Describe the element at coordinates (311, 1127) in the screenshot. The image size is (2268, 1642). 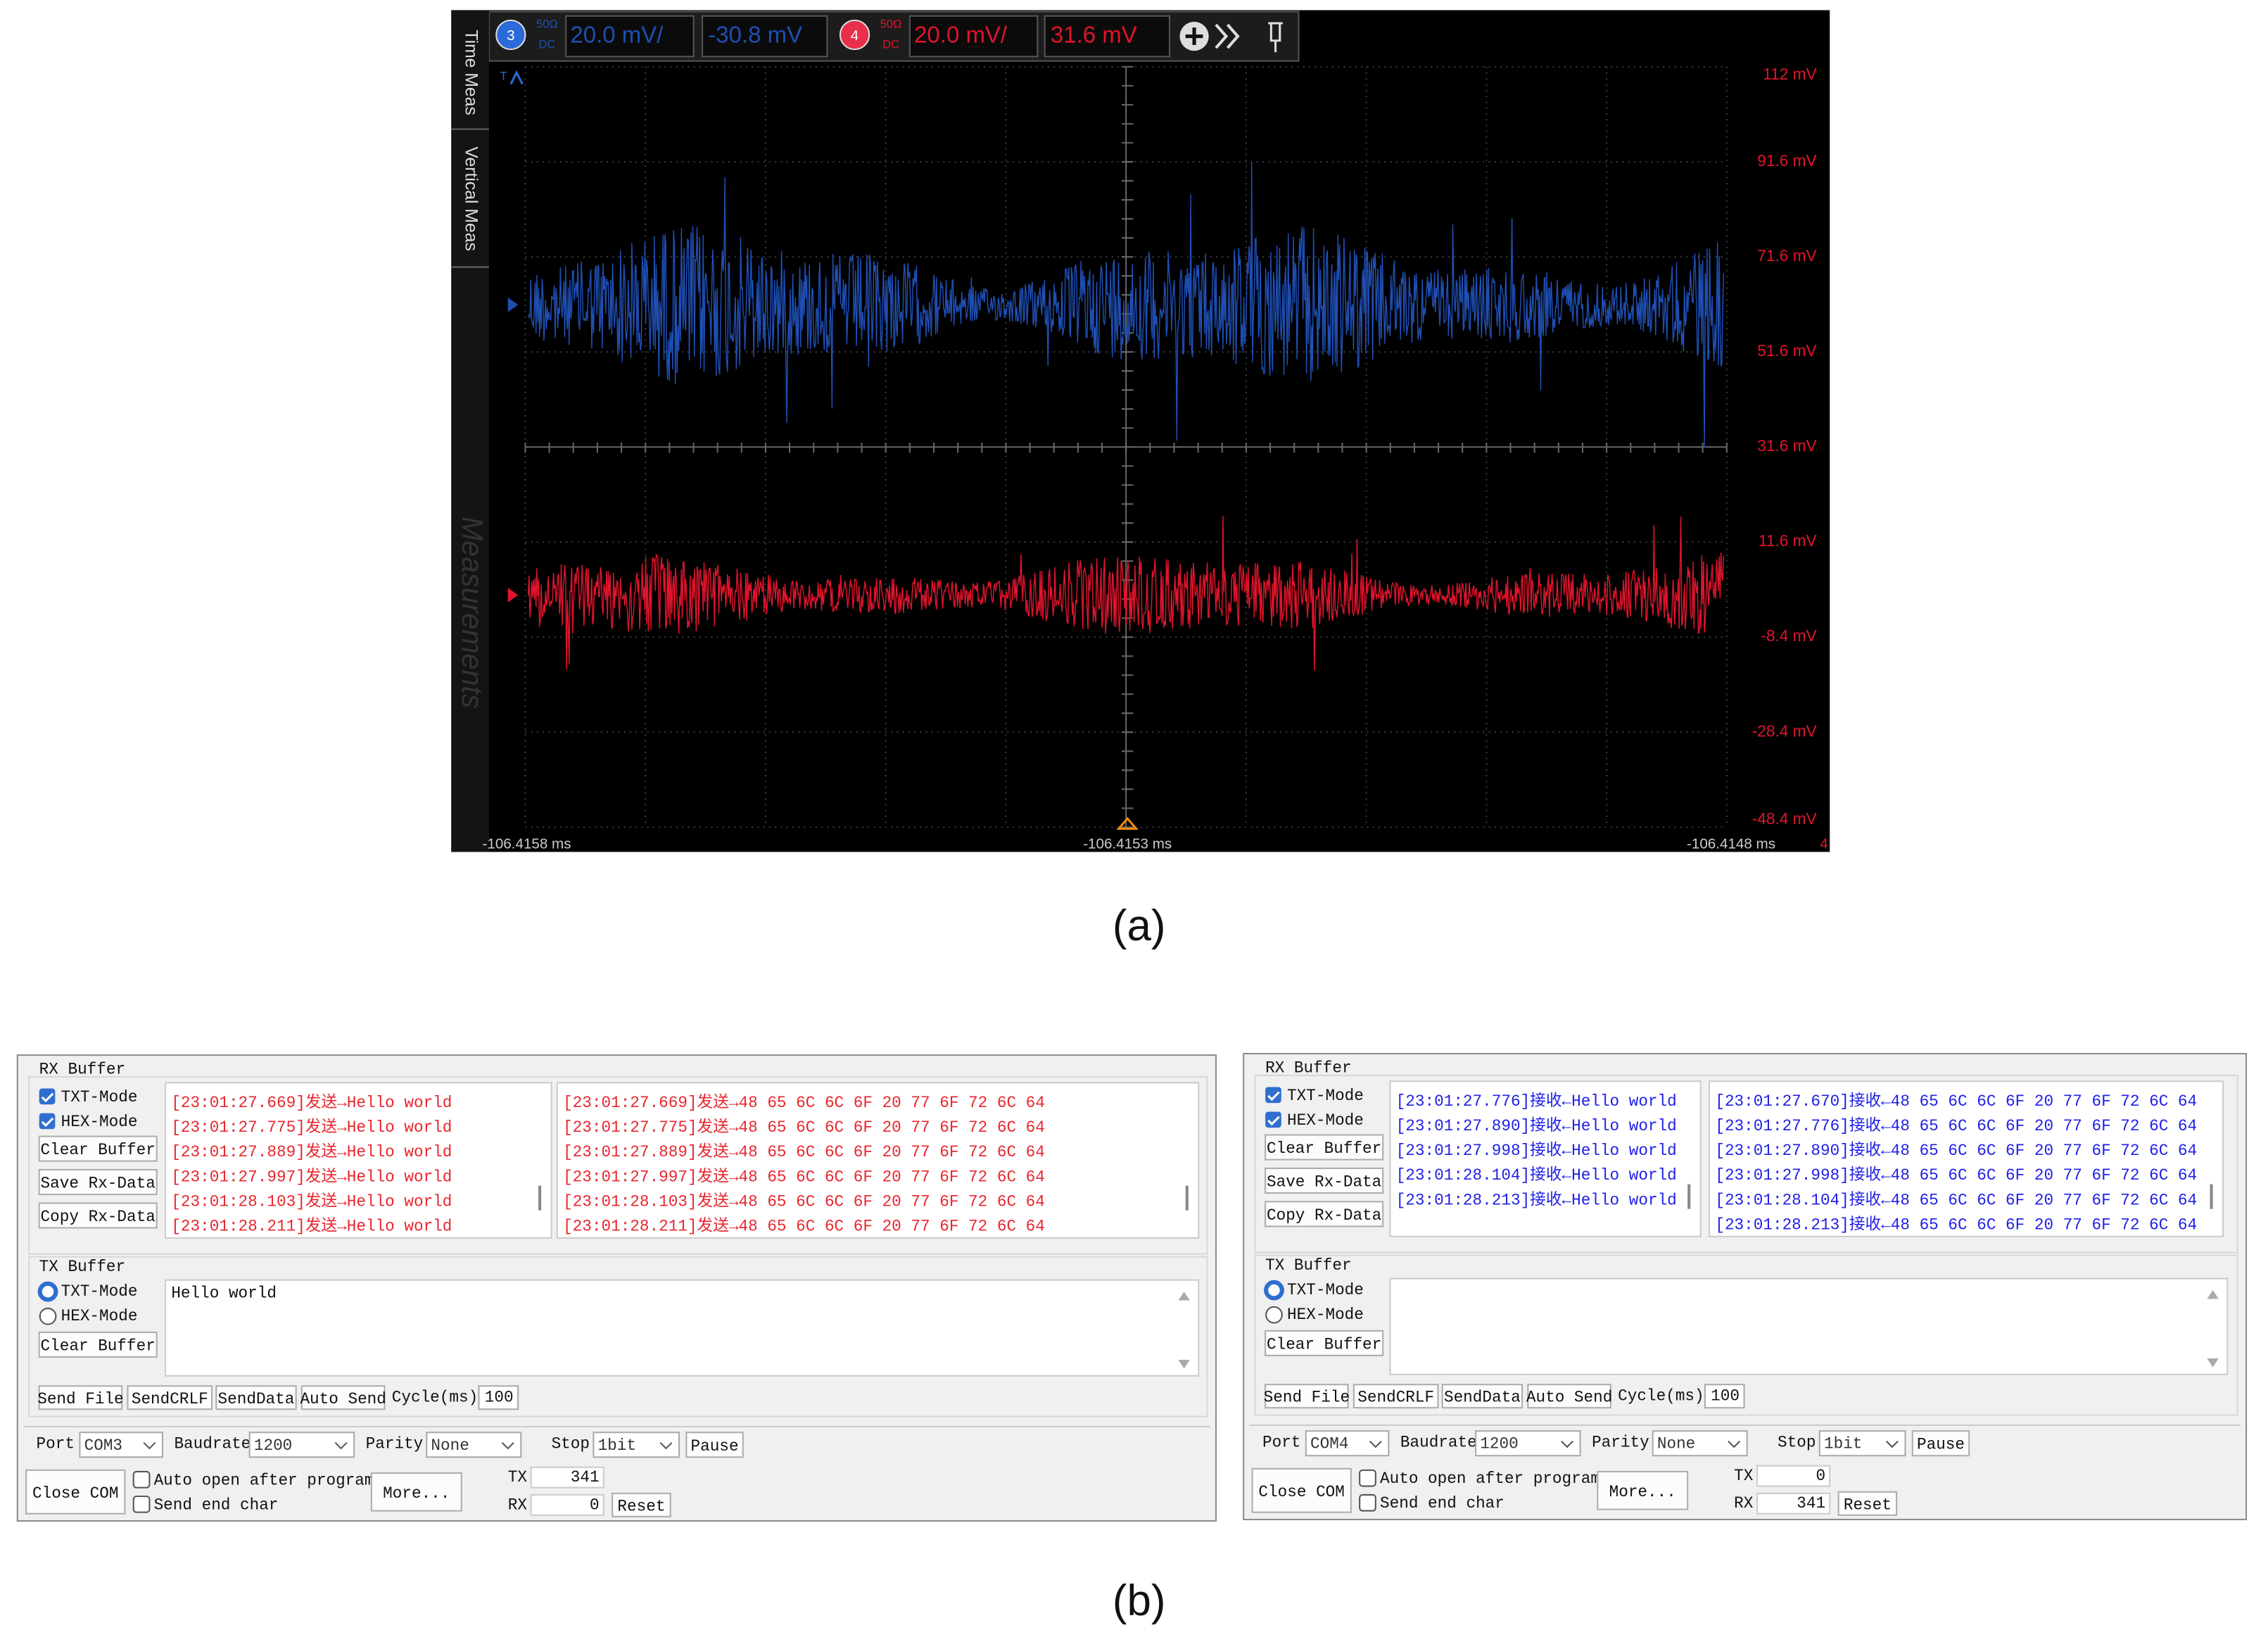
I see `rx-line: [23:01:27.775]发送→Hello world` at that location.